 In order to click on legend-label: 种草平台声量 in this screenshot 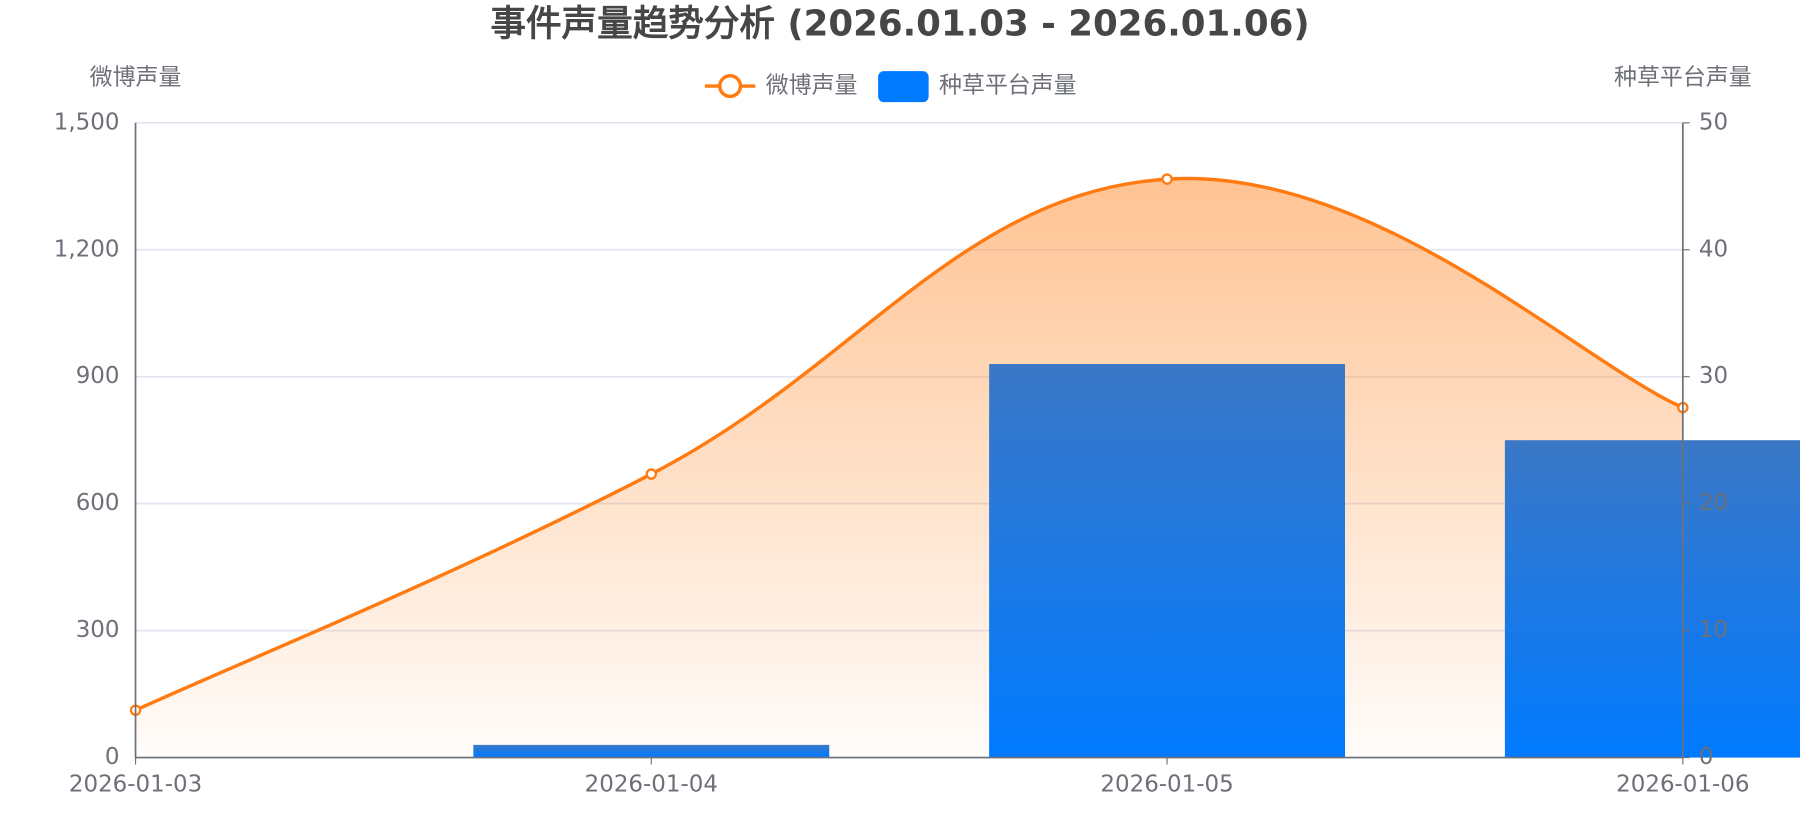, I will do `click(1008, 86)`.